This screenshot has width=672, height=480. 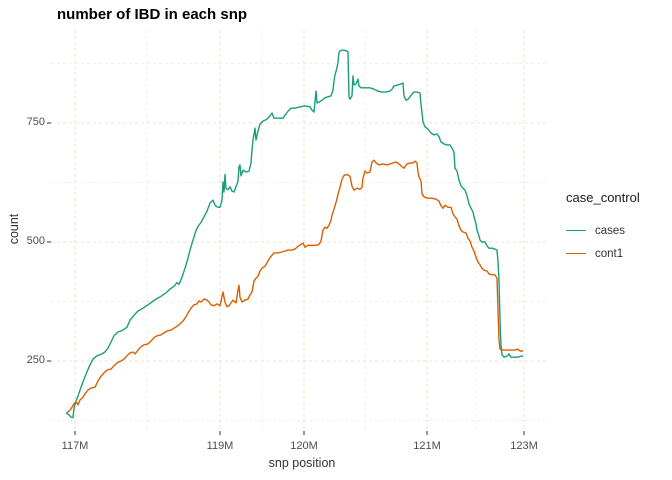 I want to click on legend-label: cases, so click(x=610, y=230).